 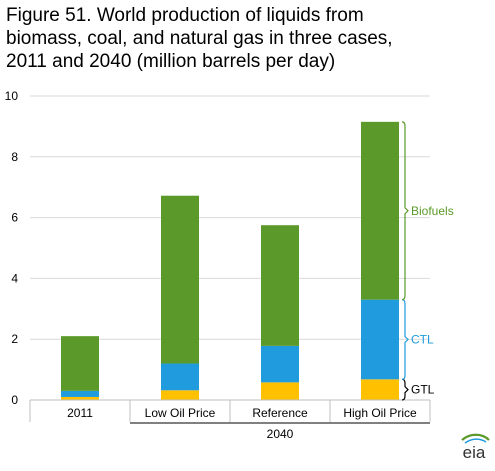 I want to click on y-tick-label-8: 8, so click(x=14, y=157).